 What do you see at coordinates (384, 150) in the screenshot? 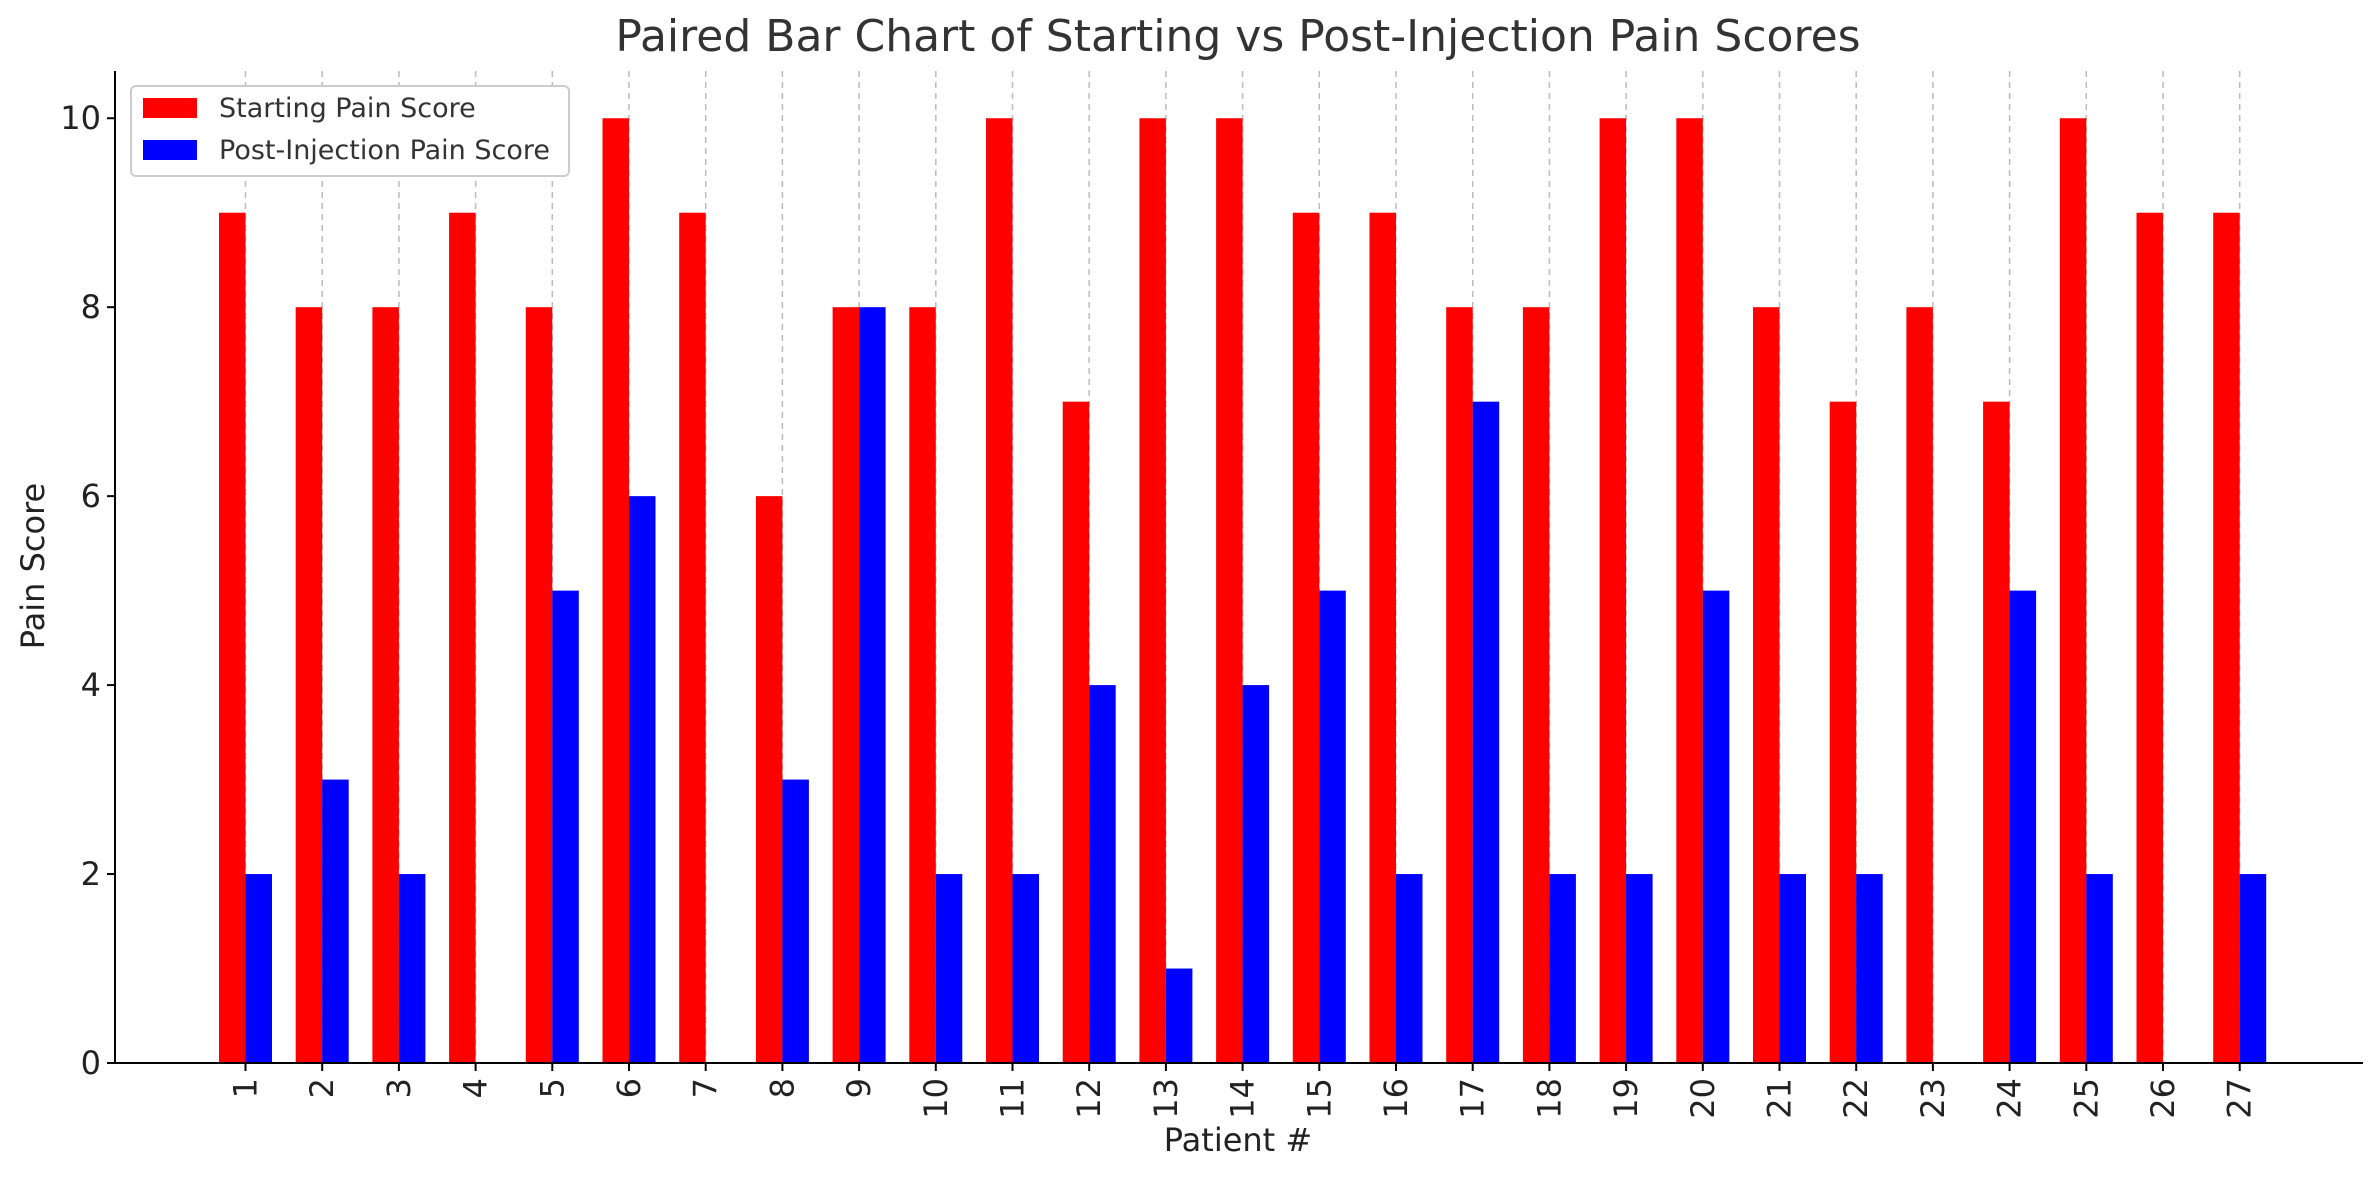
I see `legend-label-post-injection: Post-Injection Pain Score` at bounding box center [384, 150].